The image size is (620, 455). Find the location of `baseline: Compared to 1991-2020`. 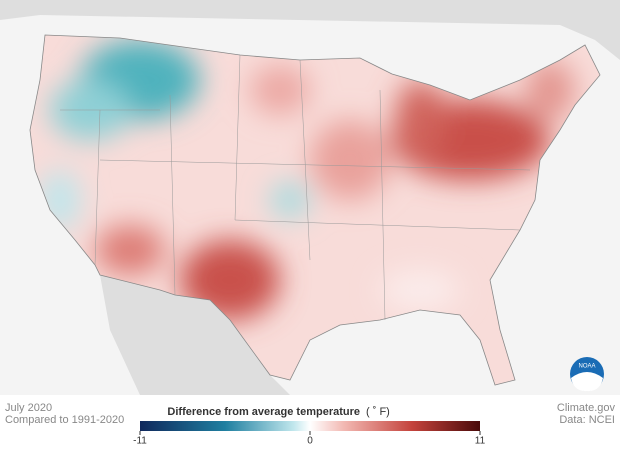

baseline: Compared to 1991-2020 is located at coordinates (64, 420).